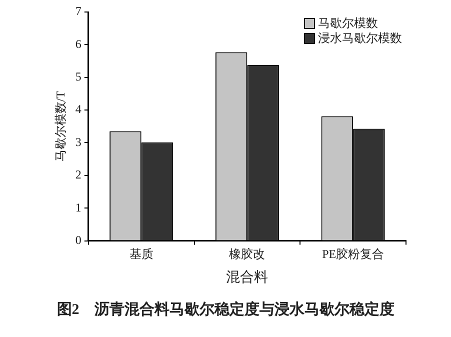 This screenshot has width=451, height=337. What do you see at coordinates (360, 38) in the screenshot?
I see `legend-label: 浸水马歇尔模数` at bounding box center [360, 38].